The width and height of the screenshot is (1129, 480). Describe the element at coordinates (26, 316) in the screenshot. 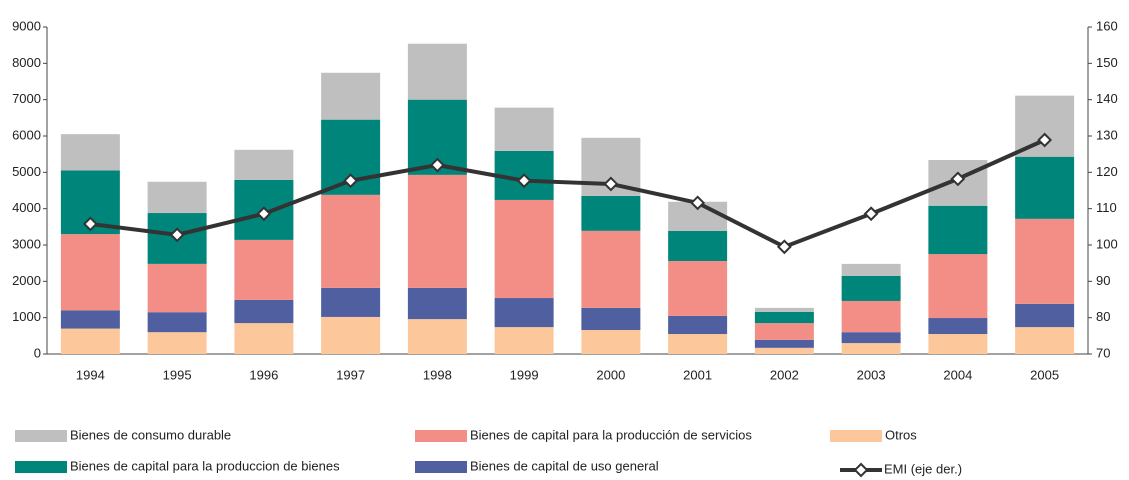

I see `y-tick-label: 1000` at that location.